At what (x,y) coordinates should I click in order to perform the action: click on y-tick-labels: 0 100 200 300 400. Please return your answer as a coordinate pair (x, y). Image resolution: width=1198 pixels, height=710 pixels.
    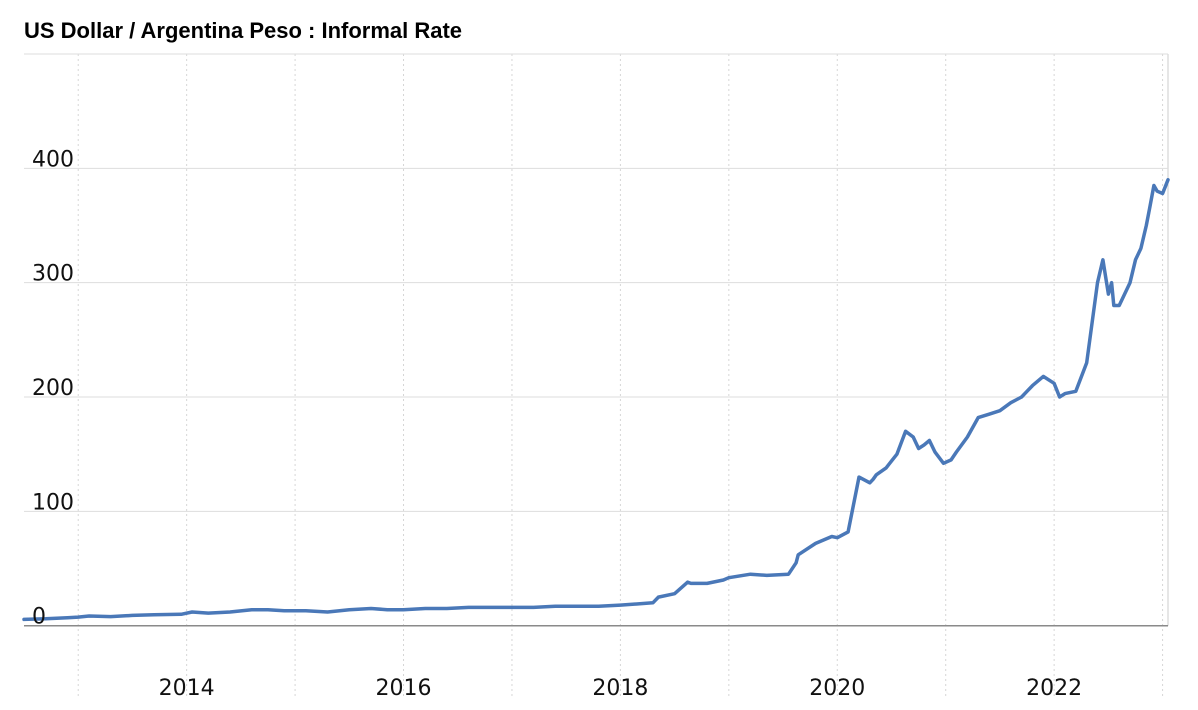
    Looking at the image, I should click on (53, 388).